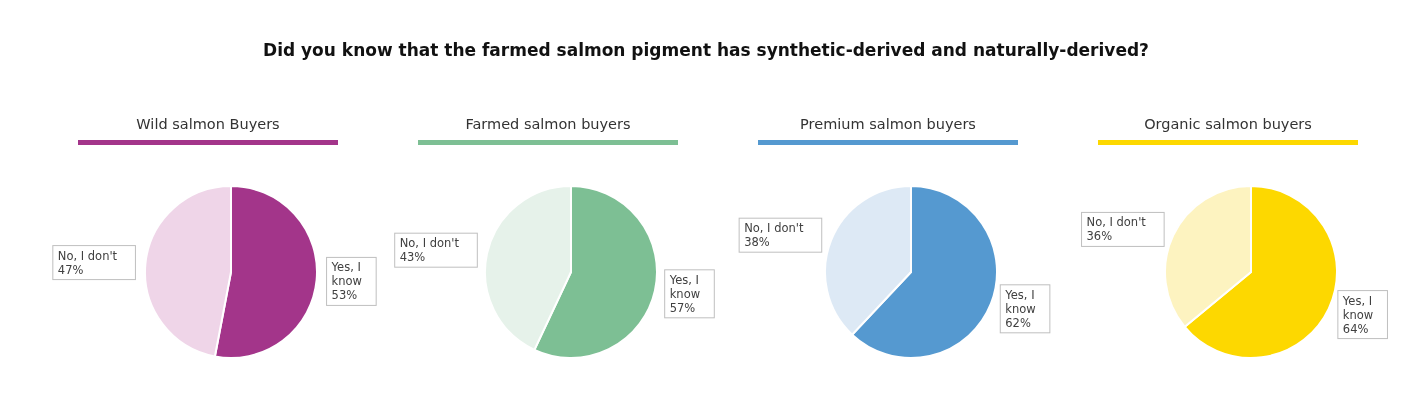 This screenshot has height=410, width=1412. Describe the element at coordinates (1099, 236) in the screenshot. I see `data-label: 36%` at that location.